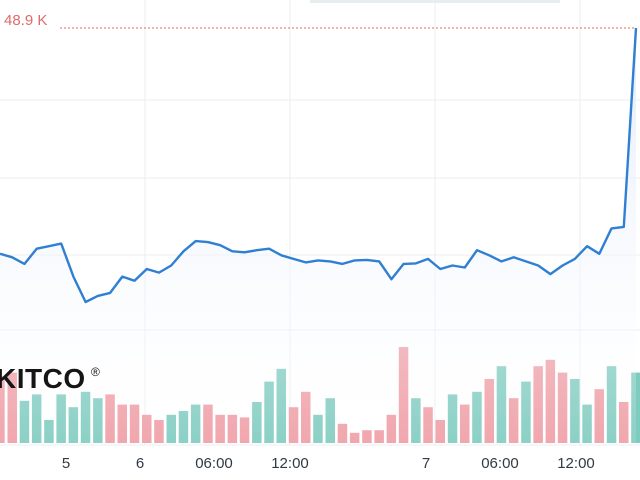 This screenshot has width=640, height=480. Describe the element at coordinates (426, 463) in the screenshot. I see `x-tick-label: 7` at that location.